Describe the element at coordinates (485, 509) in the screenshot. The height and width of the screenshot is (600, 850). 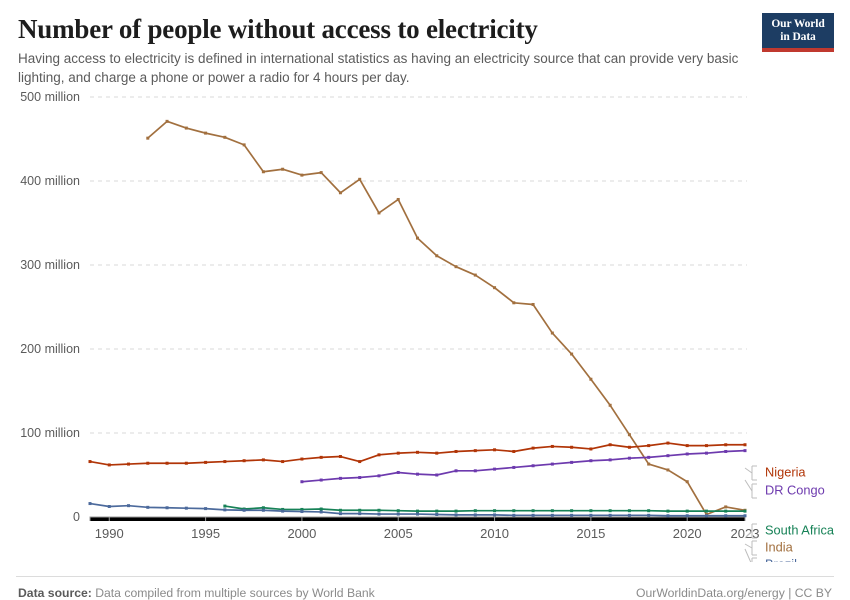
I see `series-line-south-africa` at that location.